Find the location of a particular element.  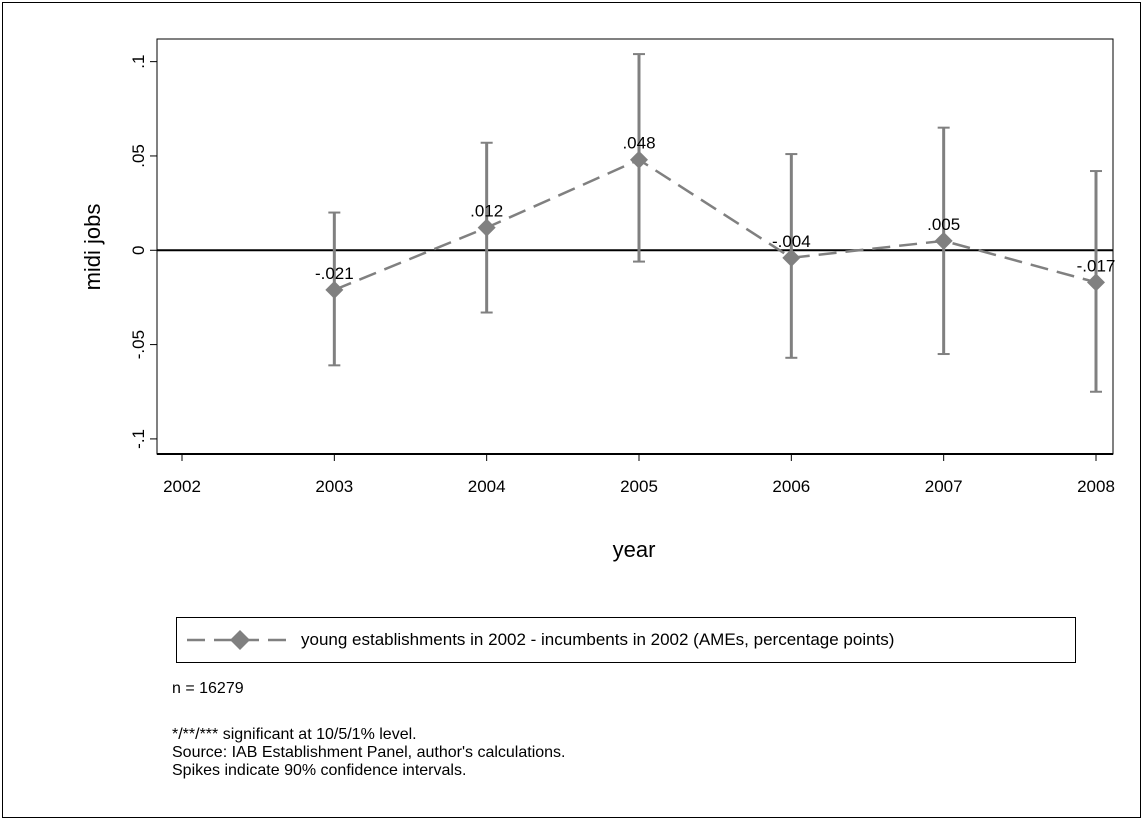

y-axis: .1 .05 0 -.05 -.1 is located at coordinates (143, 252).